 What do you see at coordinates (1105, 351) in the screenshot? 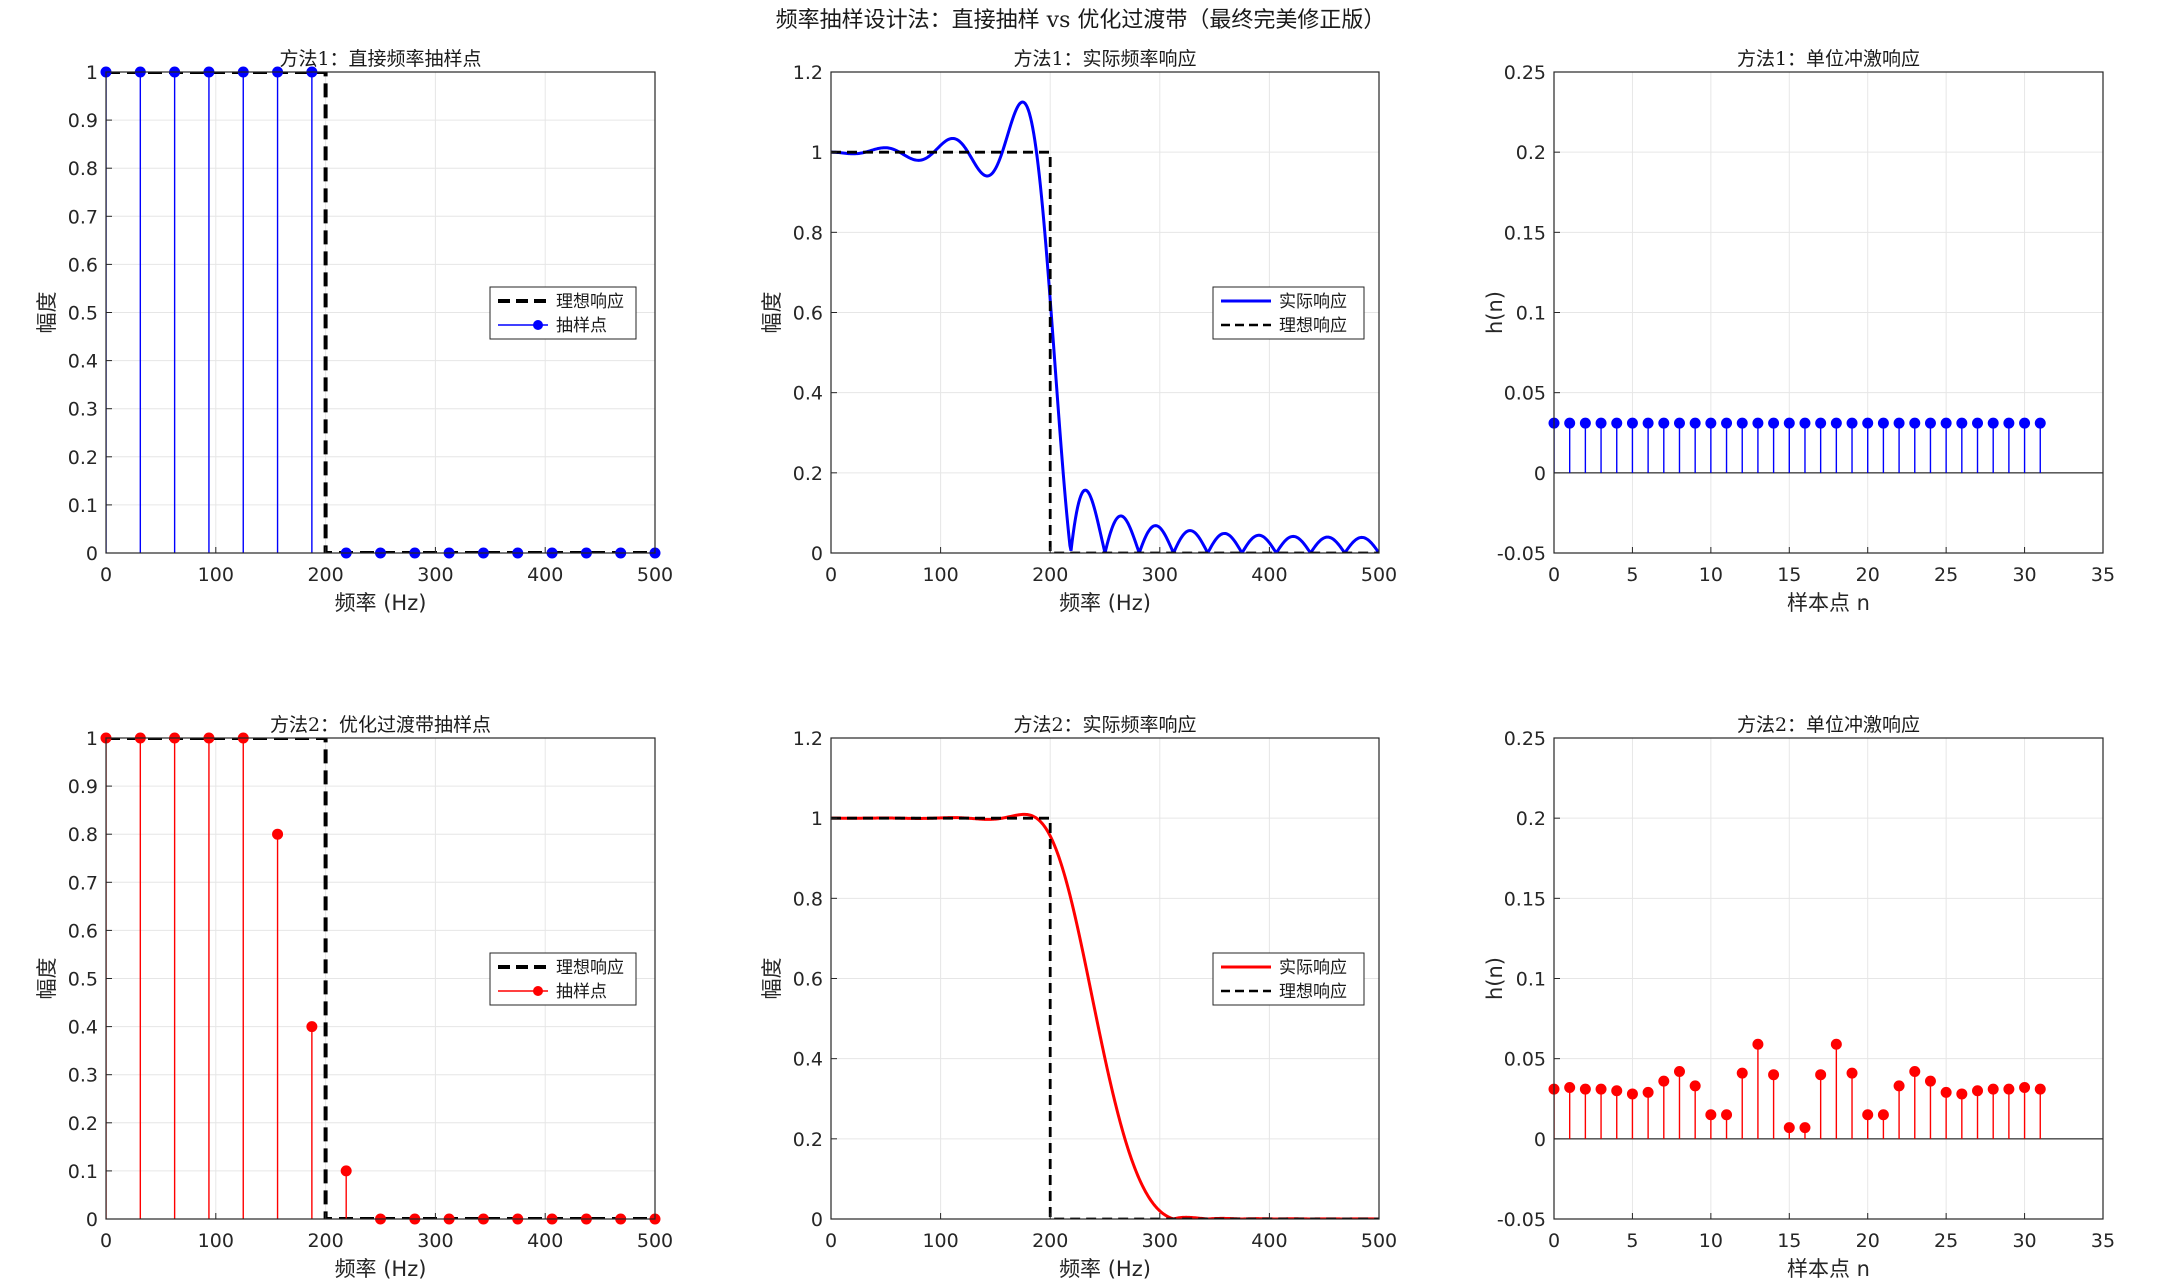
I see `ideal-response-line` at bounding box center [1105, 351].